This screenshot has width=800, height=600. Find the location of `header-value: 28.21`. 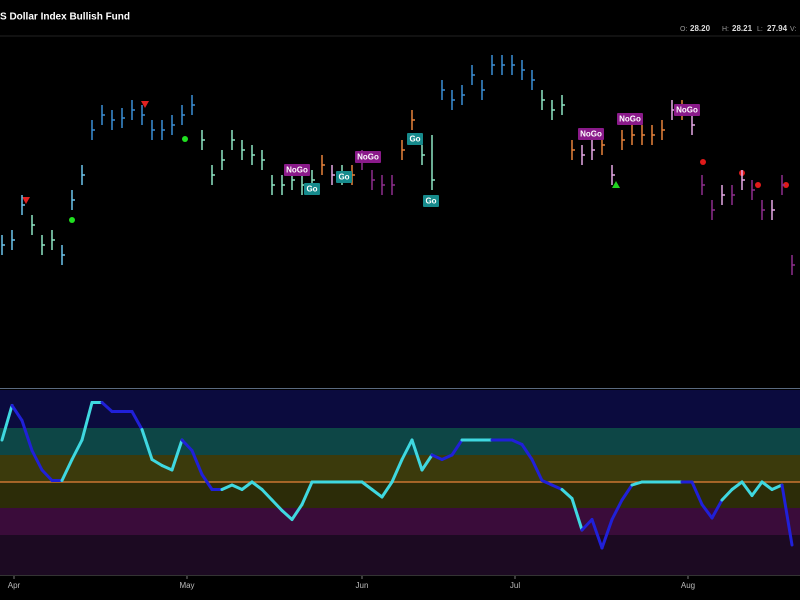

header-value: 28.21 is located at coordinates (742, 28).